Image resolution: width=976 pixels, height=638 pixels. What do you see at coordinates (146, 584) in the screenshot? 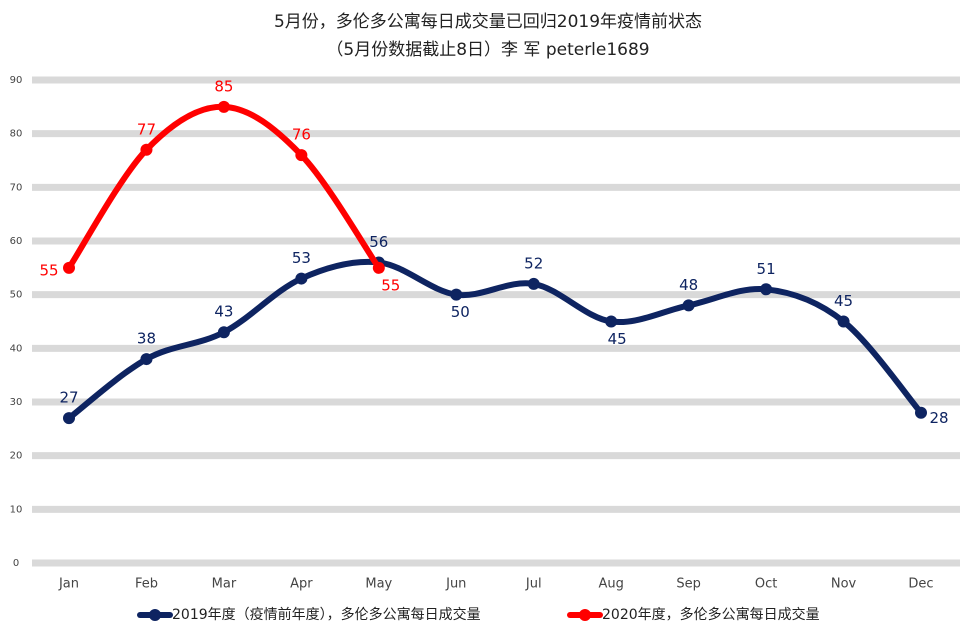
I see `x-tick-label: Feb` at bounding box center [146, 584].